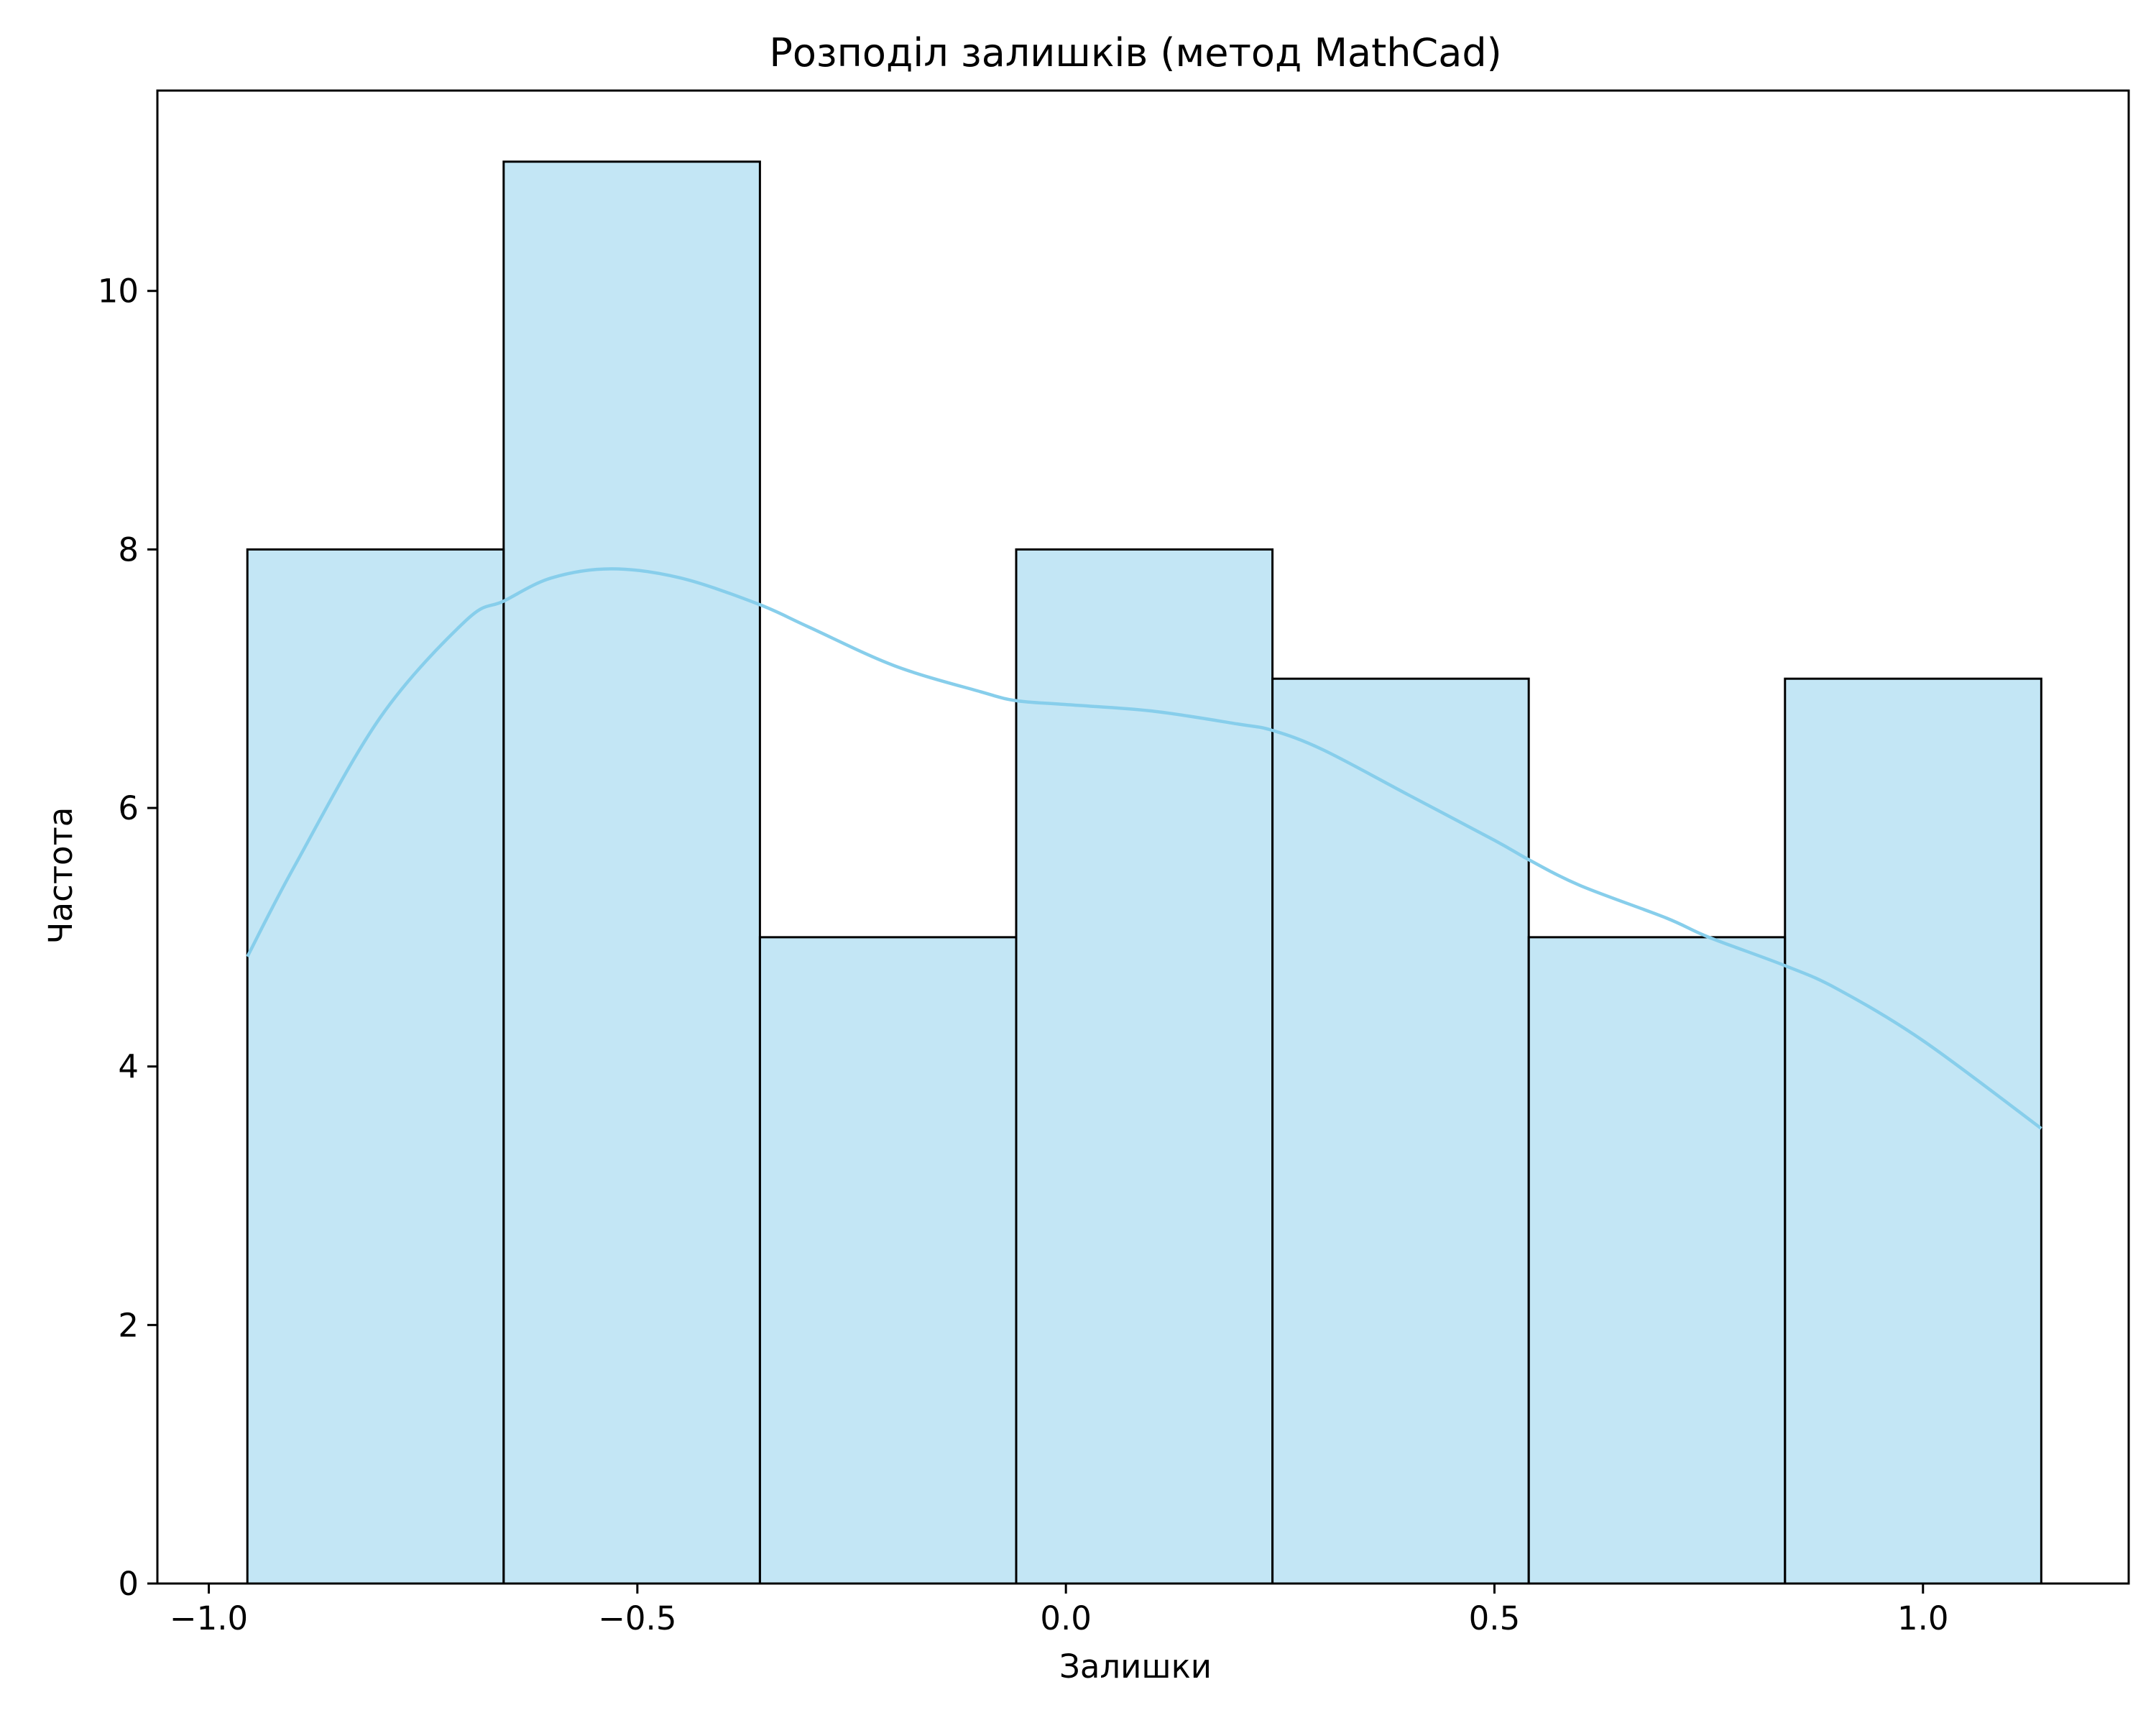  What do you see at coordinates (637, 1618) in the screenshot?
I see `x-tick-label: −0.5` at bounding box center [637, 1618].